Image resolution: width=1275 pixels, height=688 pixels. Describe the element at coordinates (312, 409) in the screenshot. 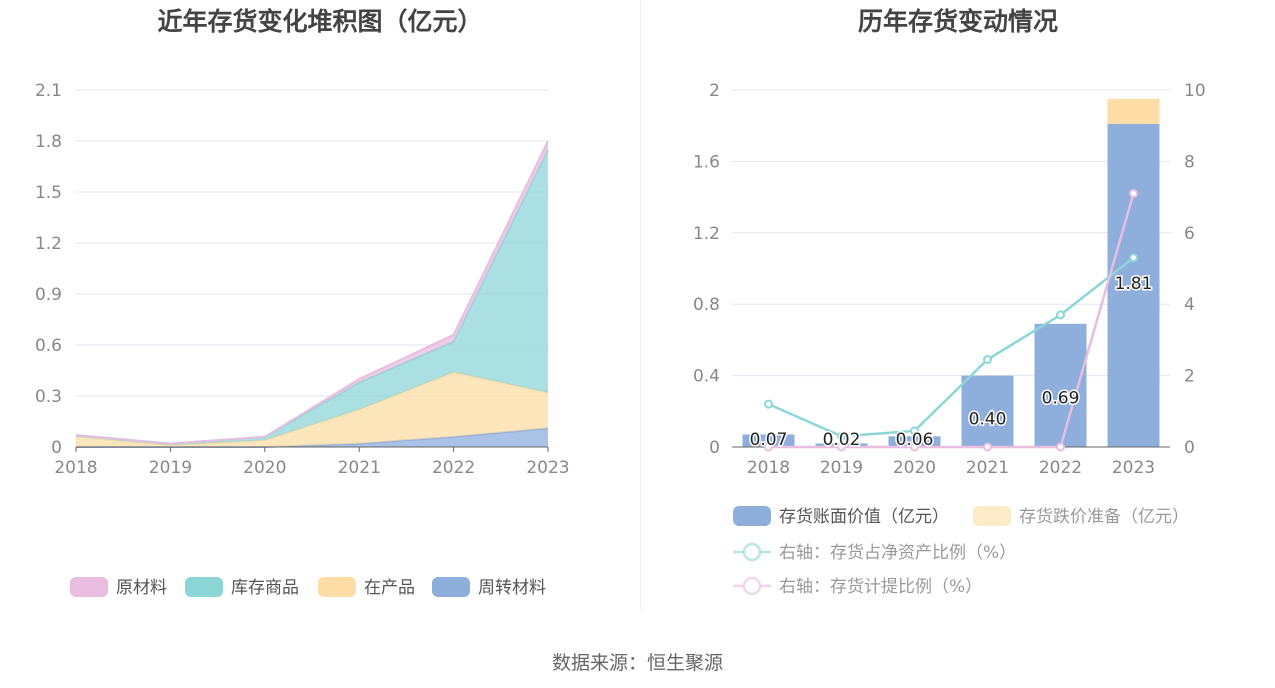

I see `area-在产品` at that location.